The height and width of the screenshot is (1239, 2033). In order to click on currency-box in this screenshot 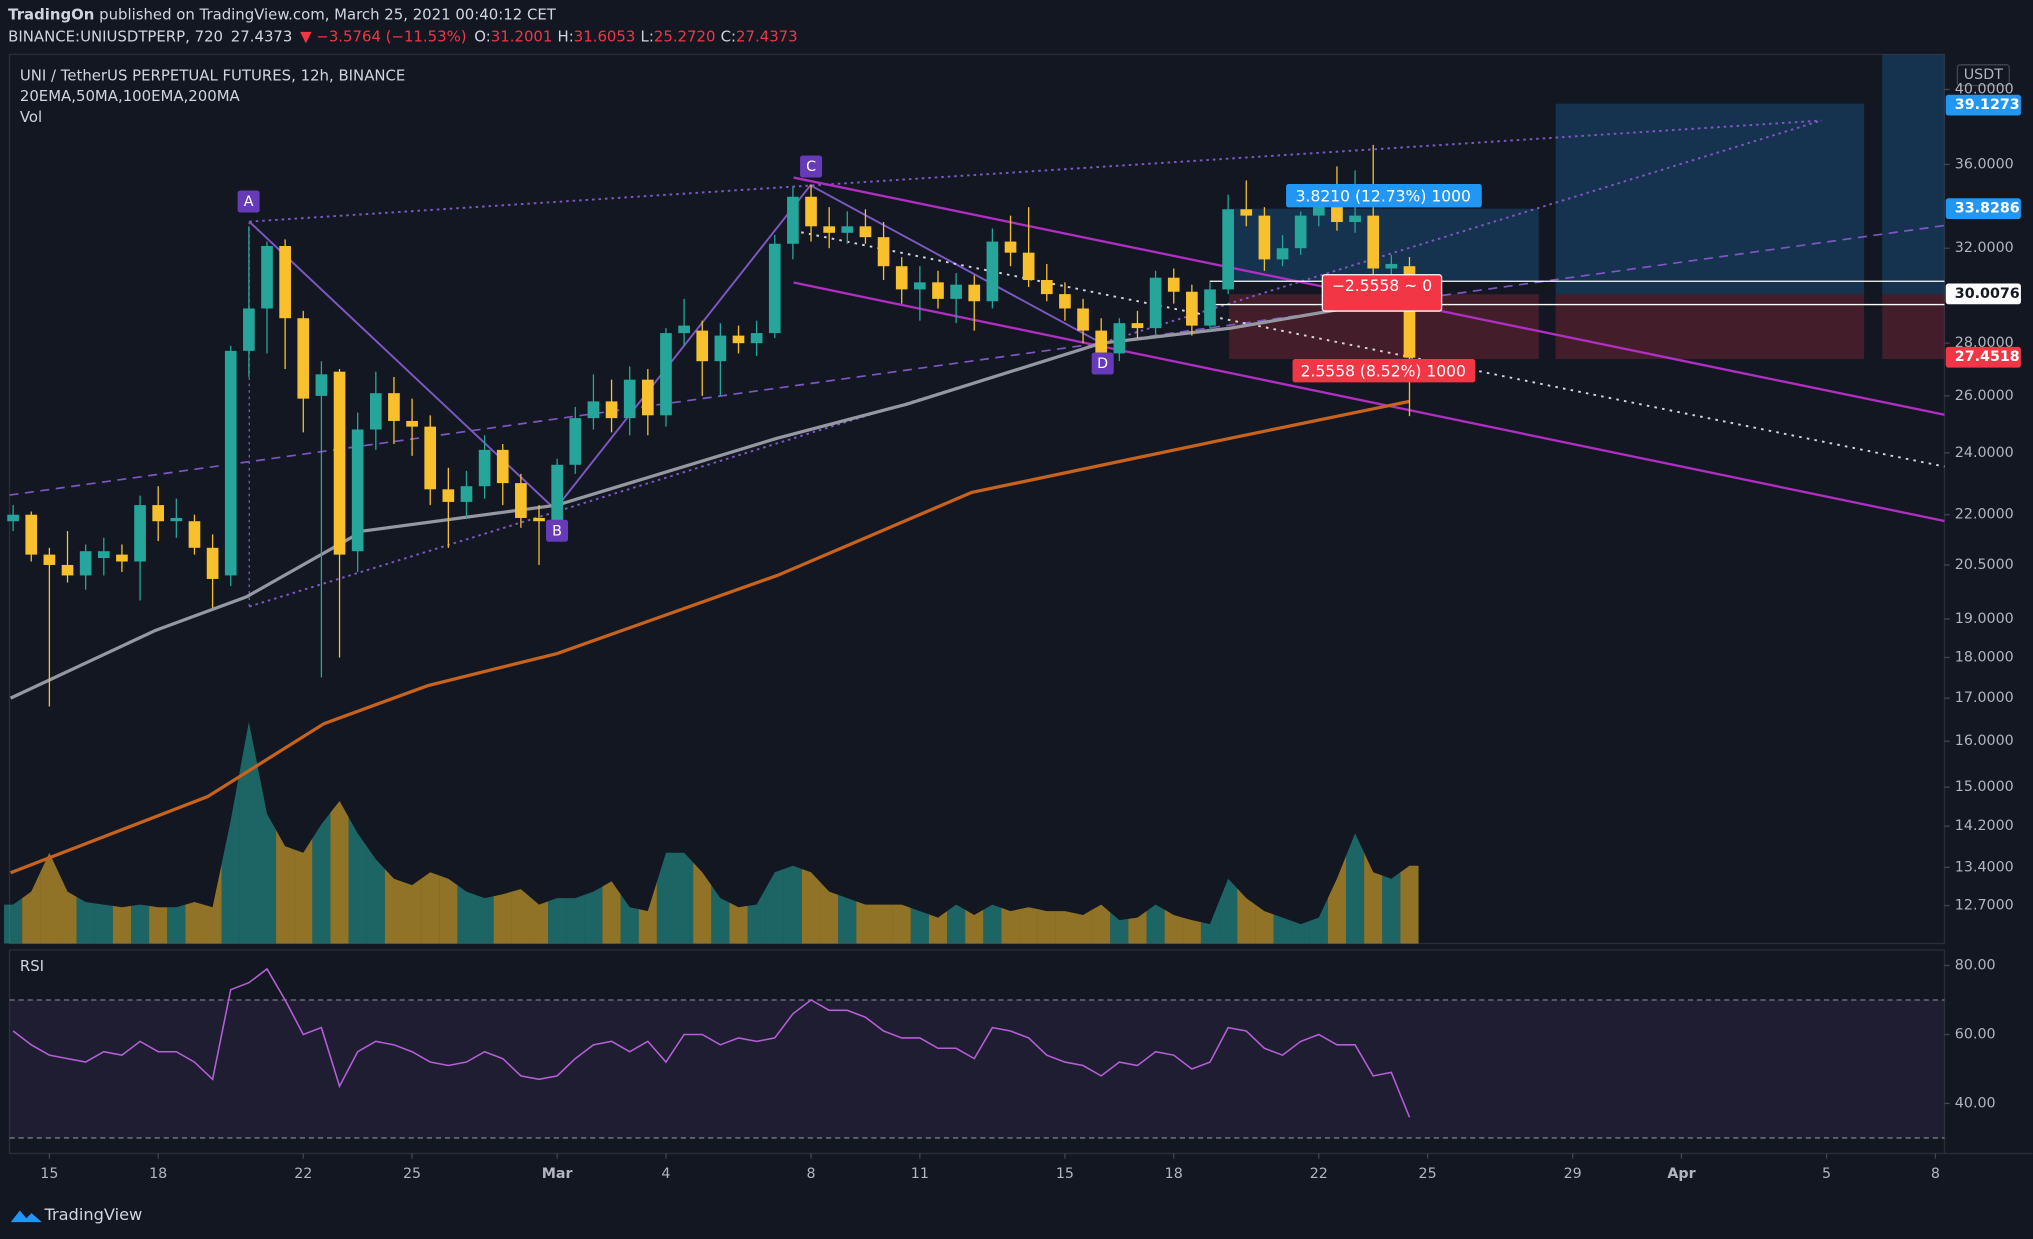, I will do `click(1983, 75)`.